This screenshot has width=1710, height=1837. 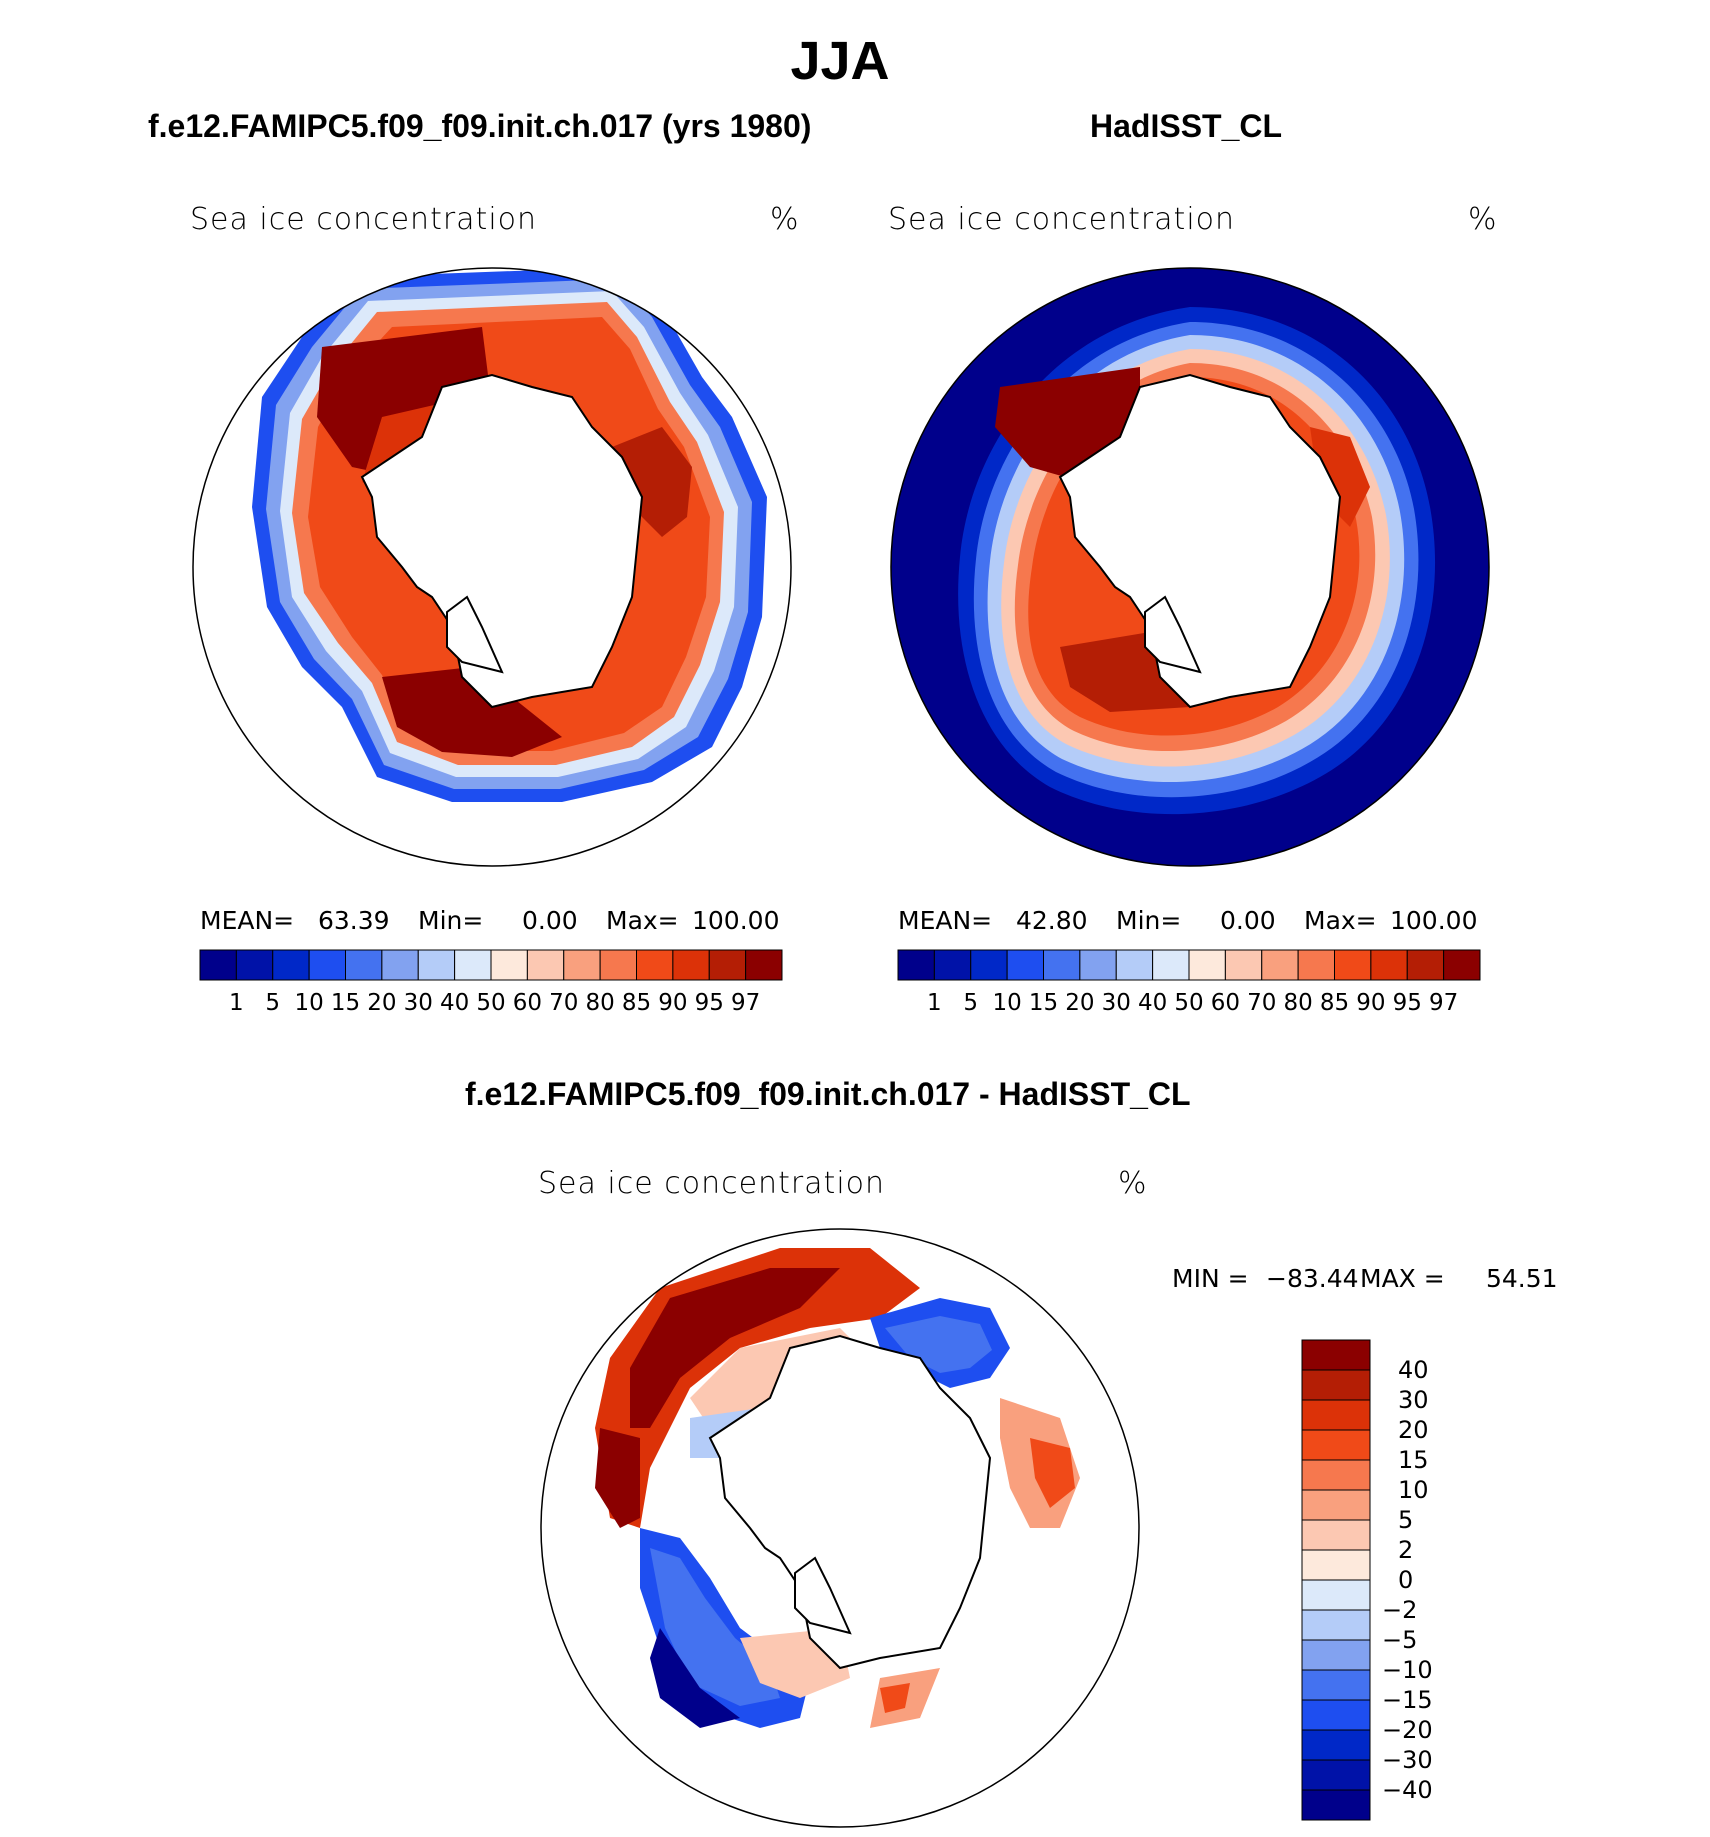 I want to click on panel-2-colorbar-tick-label: 70, so click(x=1262, y=1003).